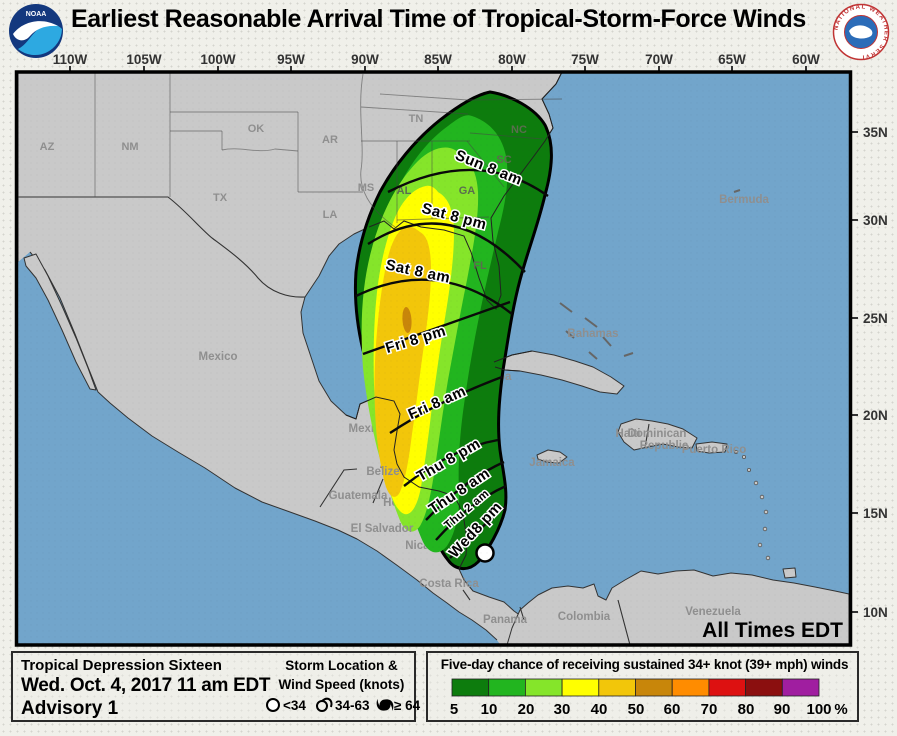  I want to click on lon-tick-label: 95W, so click(291, 59).